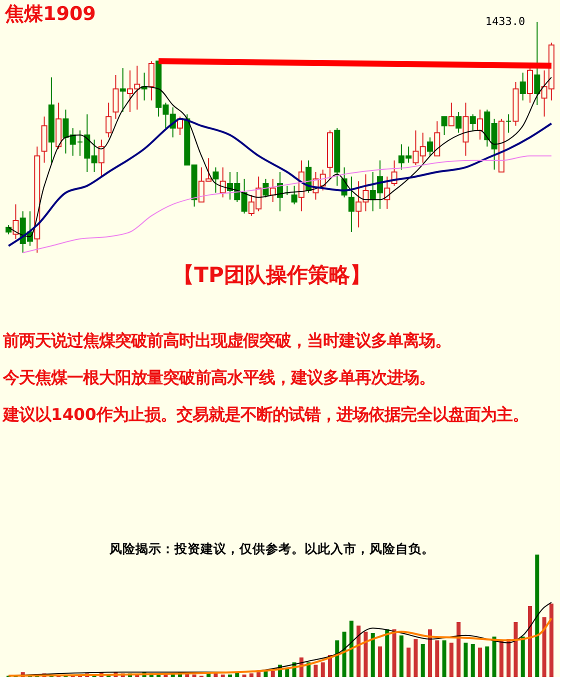  What do you see at coordinates (226, 340) in the screenshot?
I see `text: 前两天说过焦煤突破前高时出现虚假突破，当时建议多单离场。` at bounding box center [226, 340].